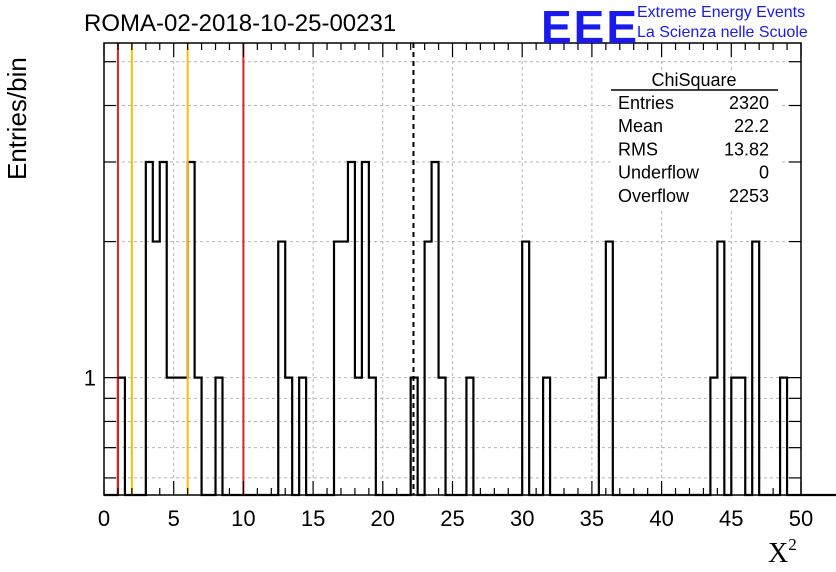  What do you see at coordinates (661, 518) in the screenshot?
I see `x-tick-label: 40` at bounding box center [661, 518].